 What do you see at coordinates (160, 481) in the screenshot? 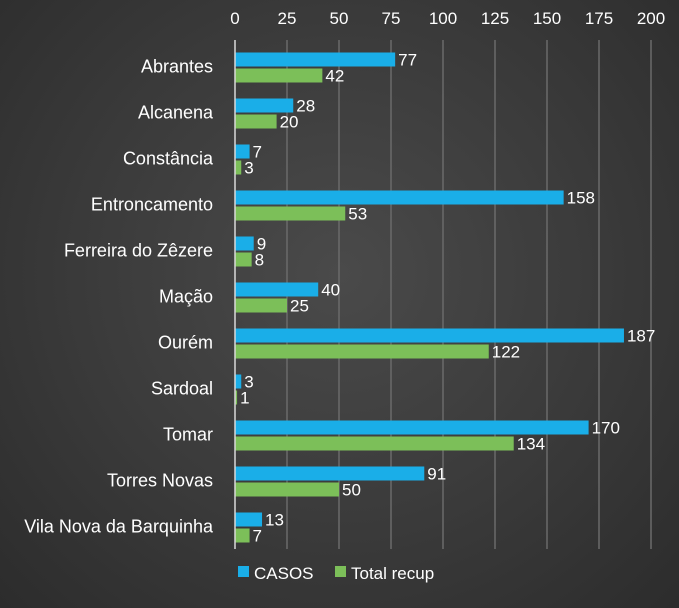
I see `category-label: Torres Novas` at bounding box center [160, 481].